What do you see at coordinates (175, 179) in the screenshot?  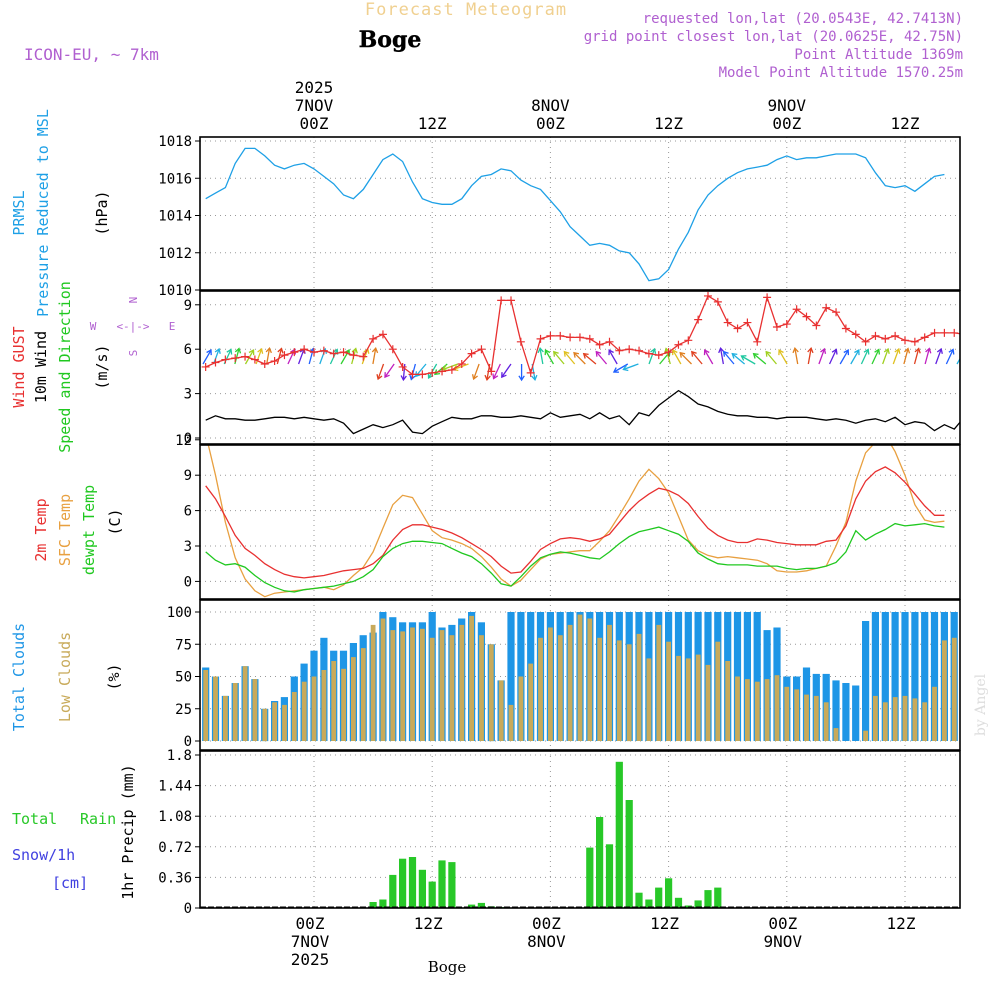 I see `y-tick-label: 1016` at bounding box center [175, 179].